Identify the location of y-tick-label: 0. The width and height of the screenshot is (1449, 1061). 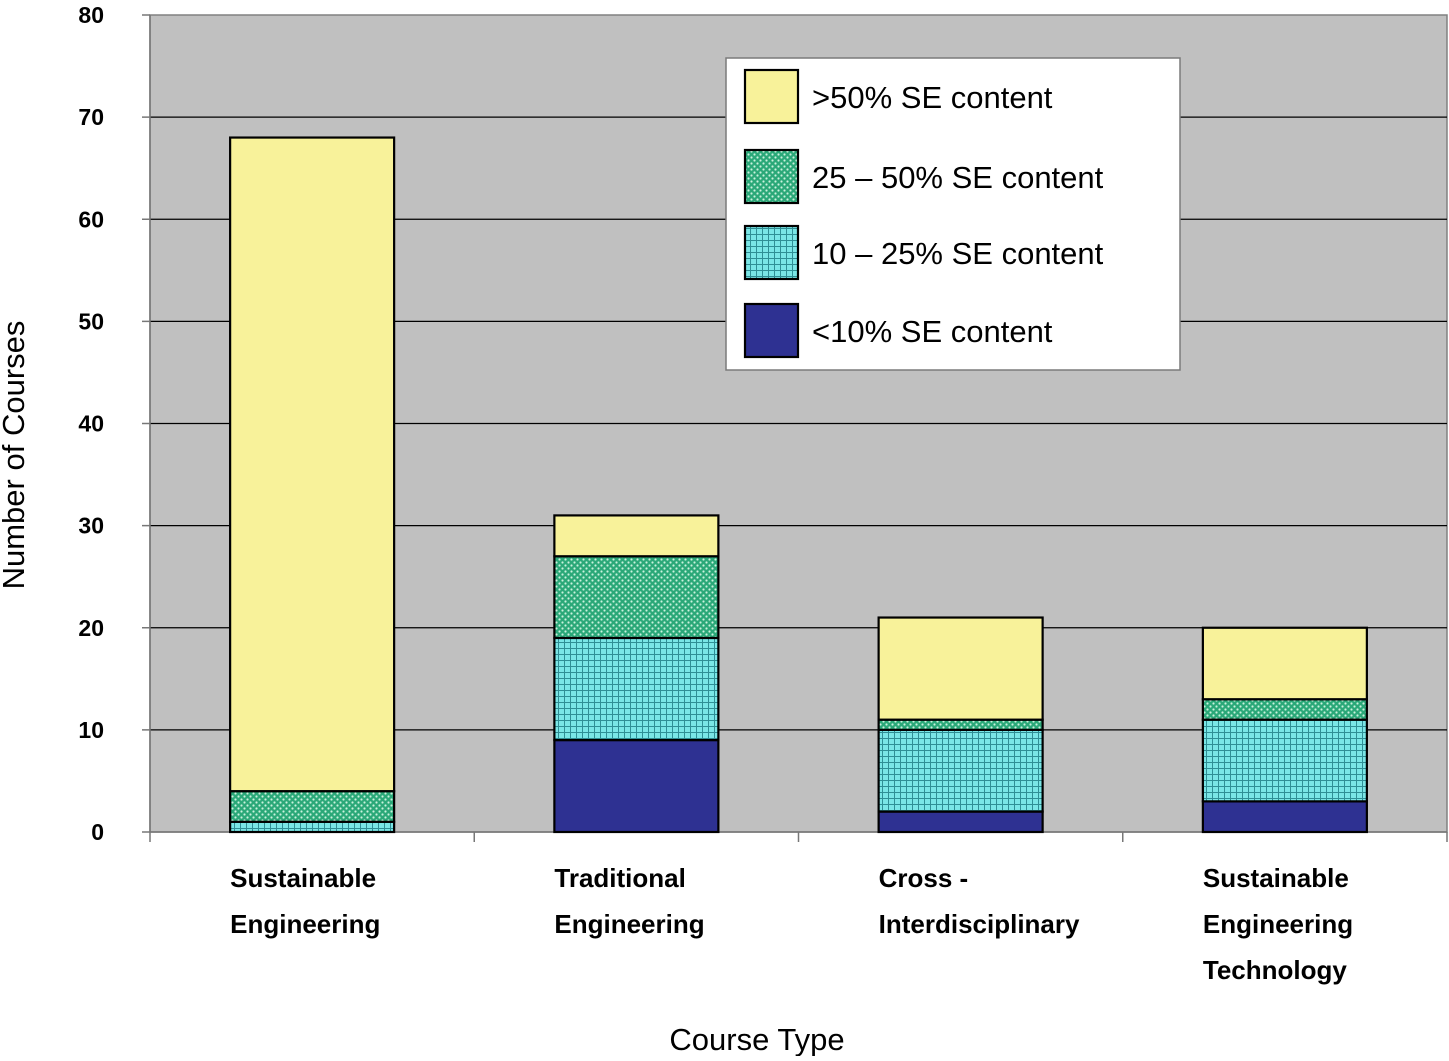
(97, 832).